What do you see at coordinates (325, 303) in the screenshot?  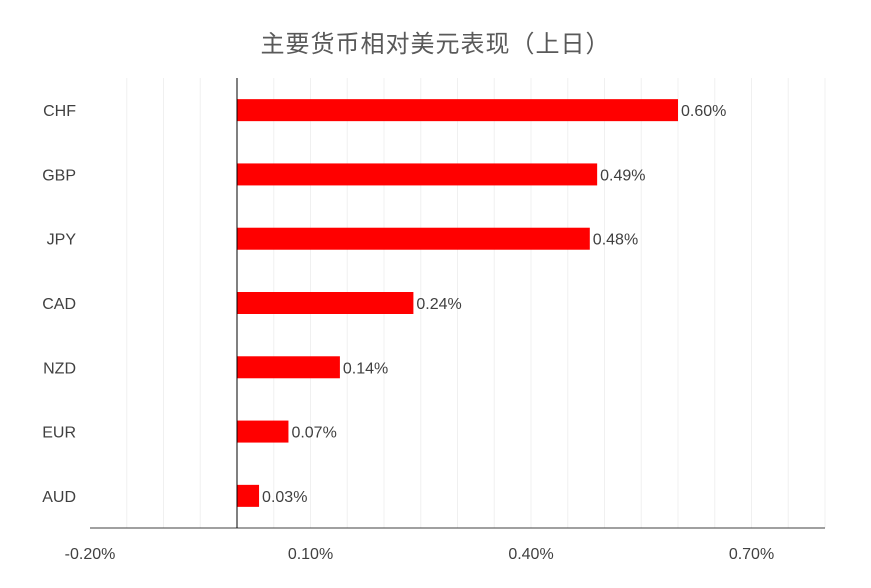 I see `bar-cad` at bounding box center [325, 303].